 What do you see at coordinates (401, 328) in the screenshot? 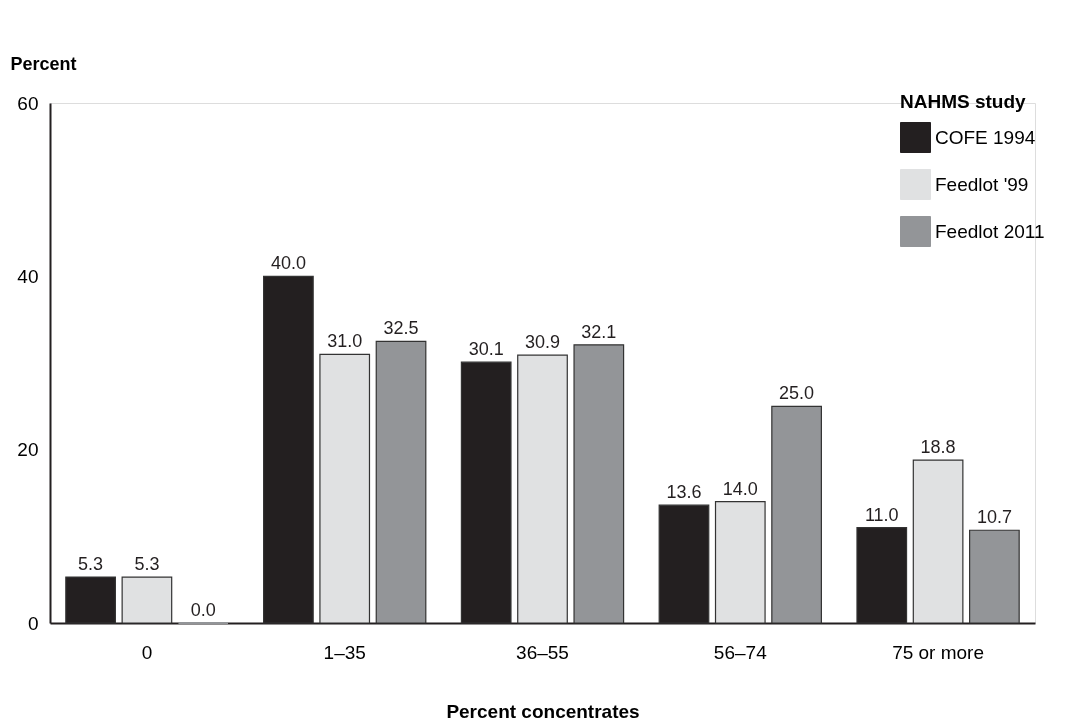
I see `data-label: 32.5` at bounding box center [401, 328].